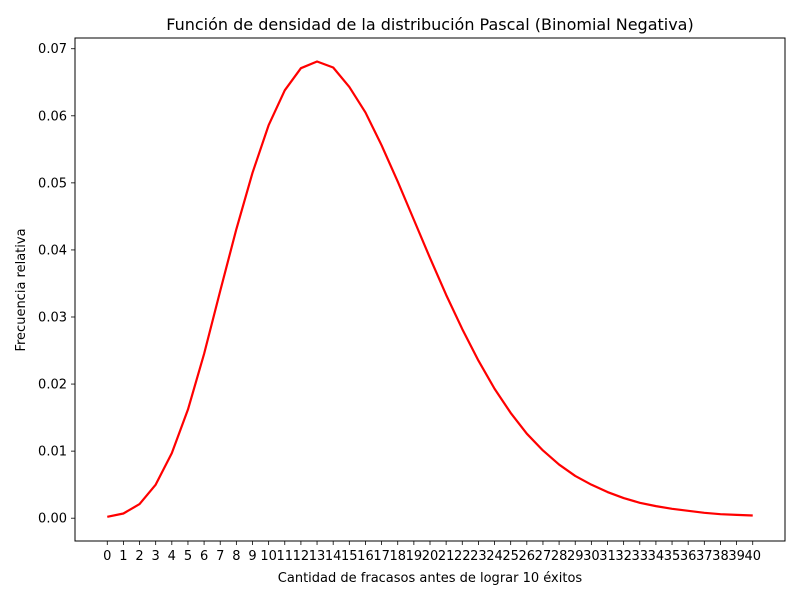 The image size is (800, 604). Describe the element at coordinates (752, 556) in the screenshot. I see `x-tick-label: 40` at that location.